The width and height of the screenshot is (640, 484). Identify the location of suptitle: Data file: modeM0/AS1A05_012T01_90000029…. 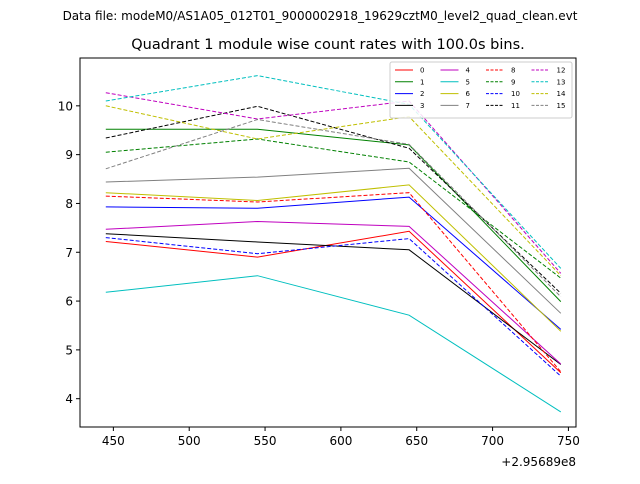
(320, 16).